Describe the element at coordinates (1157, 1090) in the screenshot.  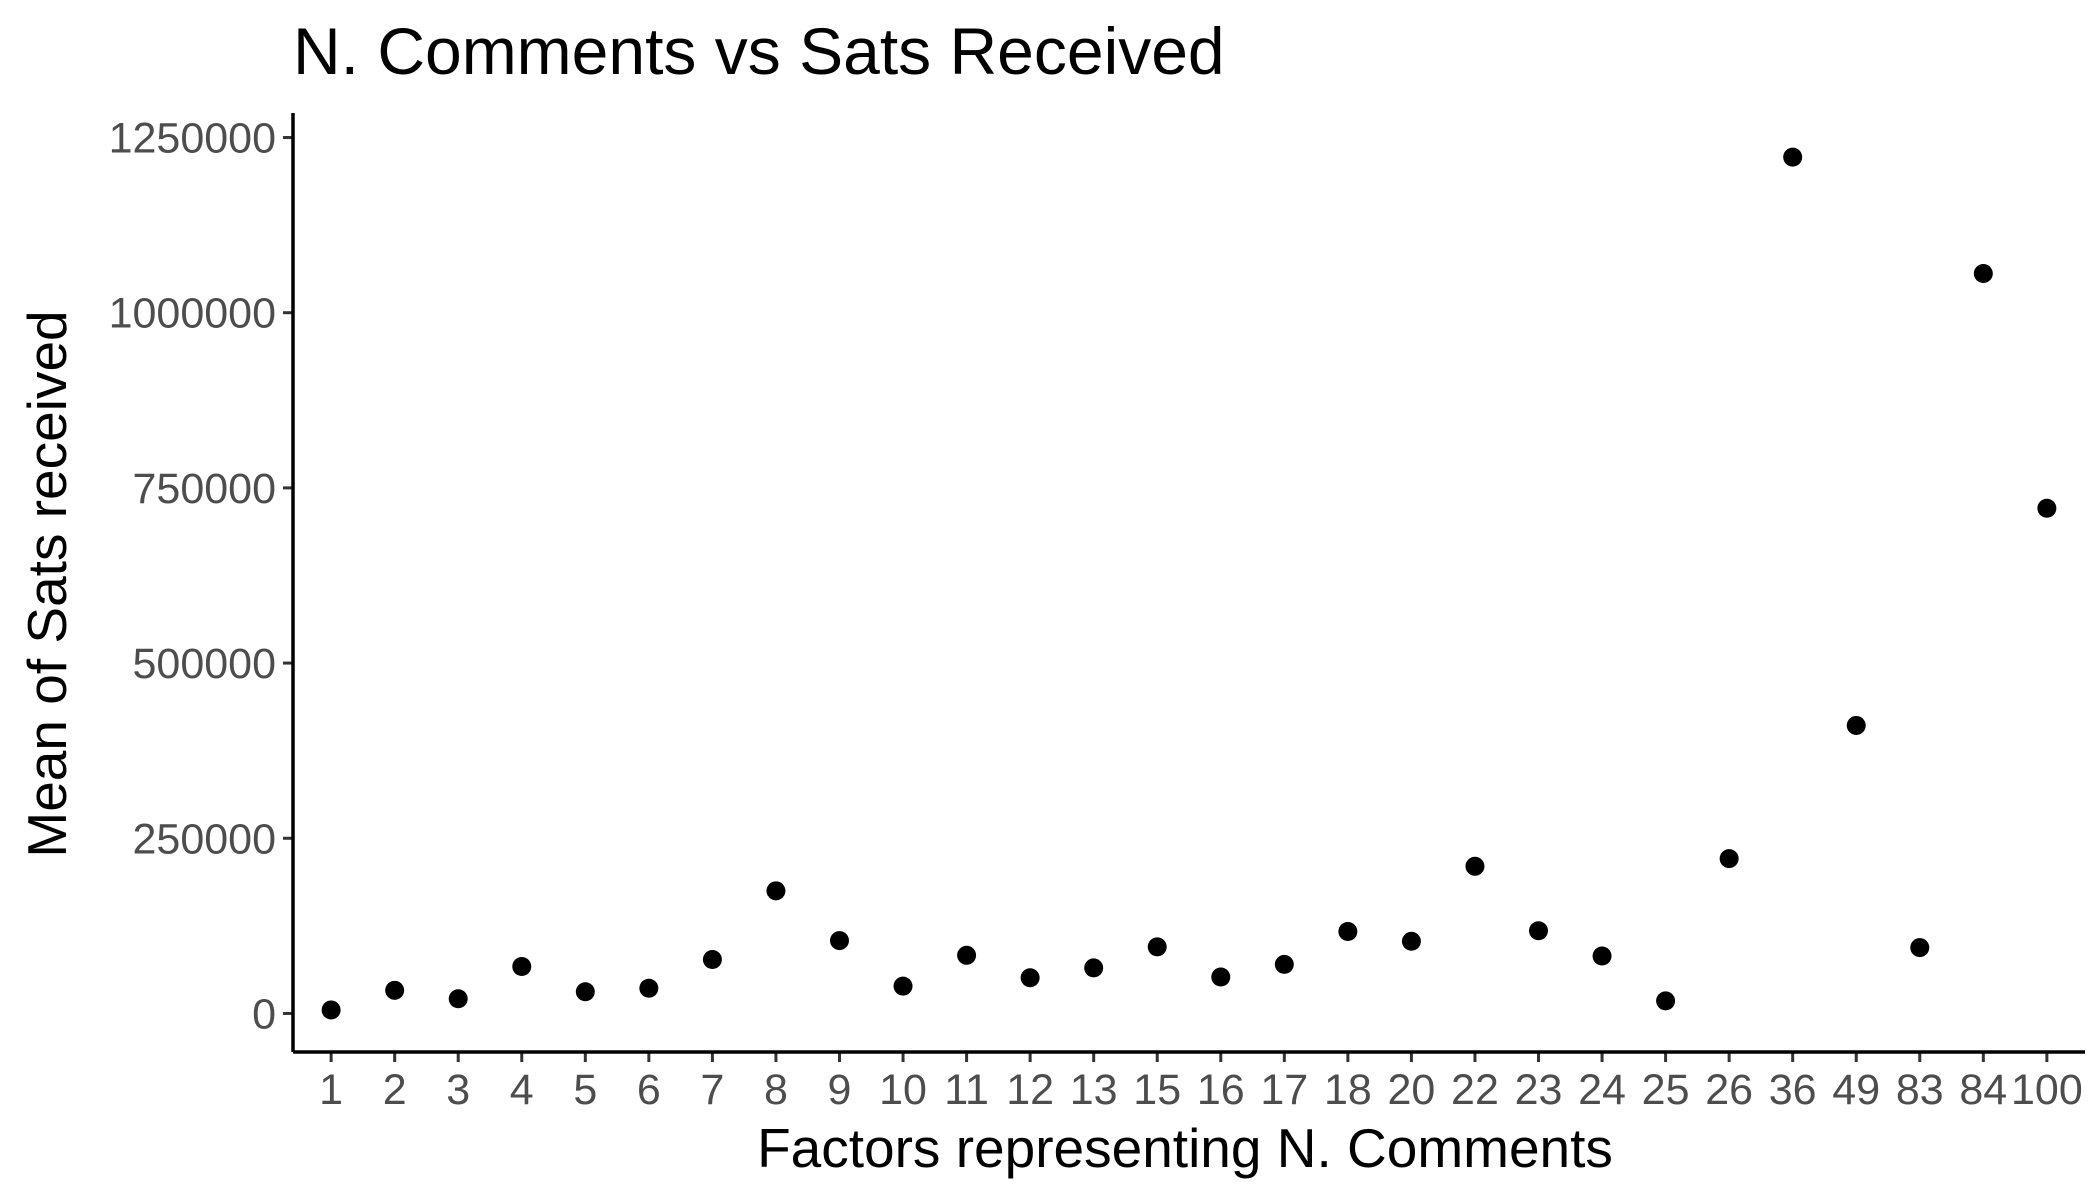
I see `x-tick-label: 15` at that location.